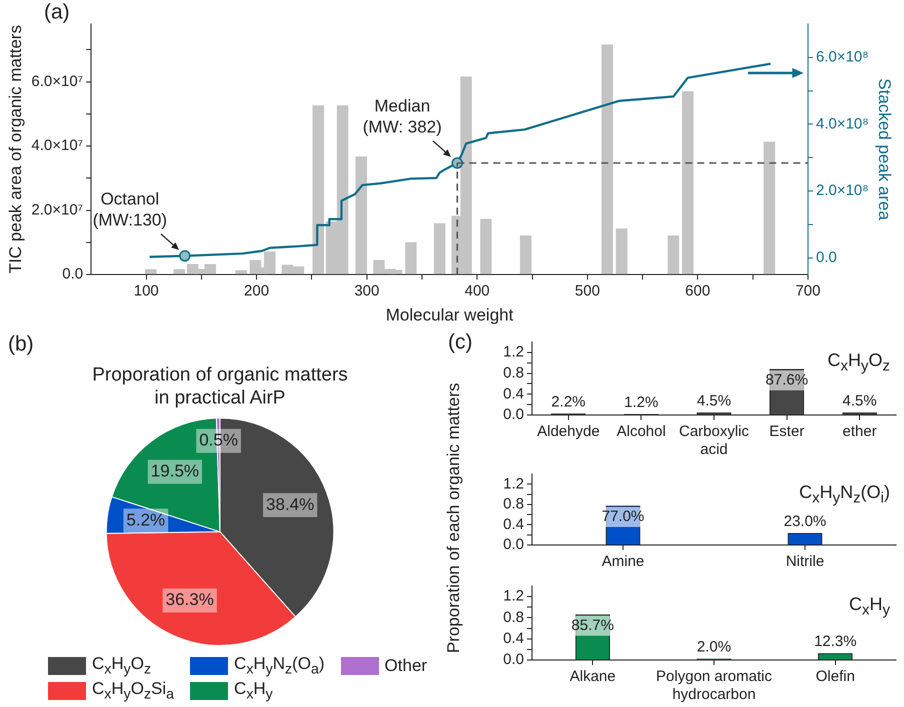 The height and width of the screenshot is (707, 904). What do you see at coordinates (367, 291) in the screenshot?
I see `x-tick-label: 300` at bounding box center [367, 291].